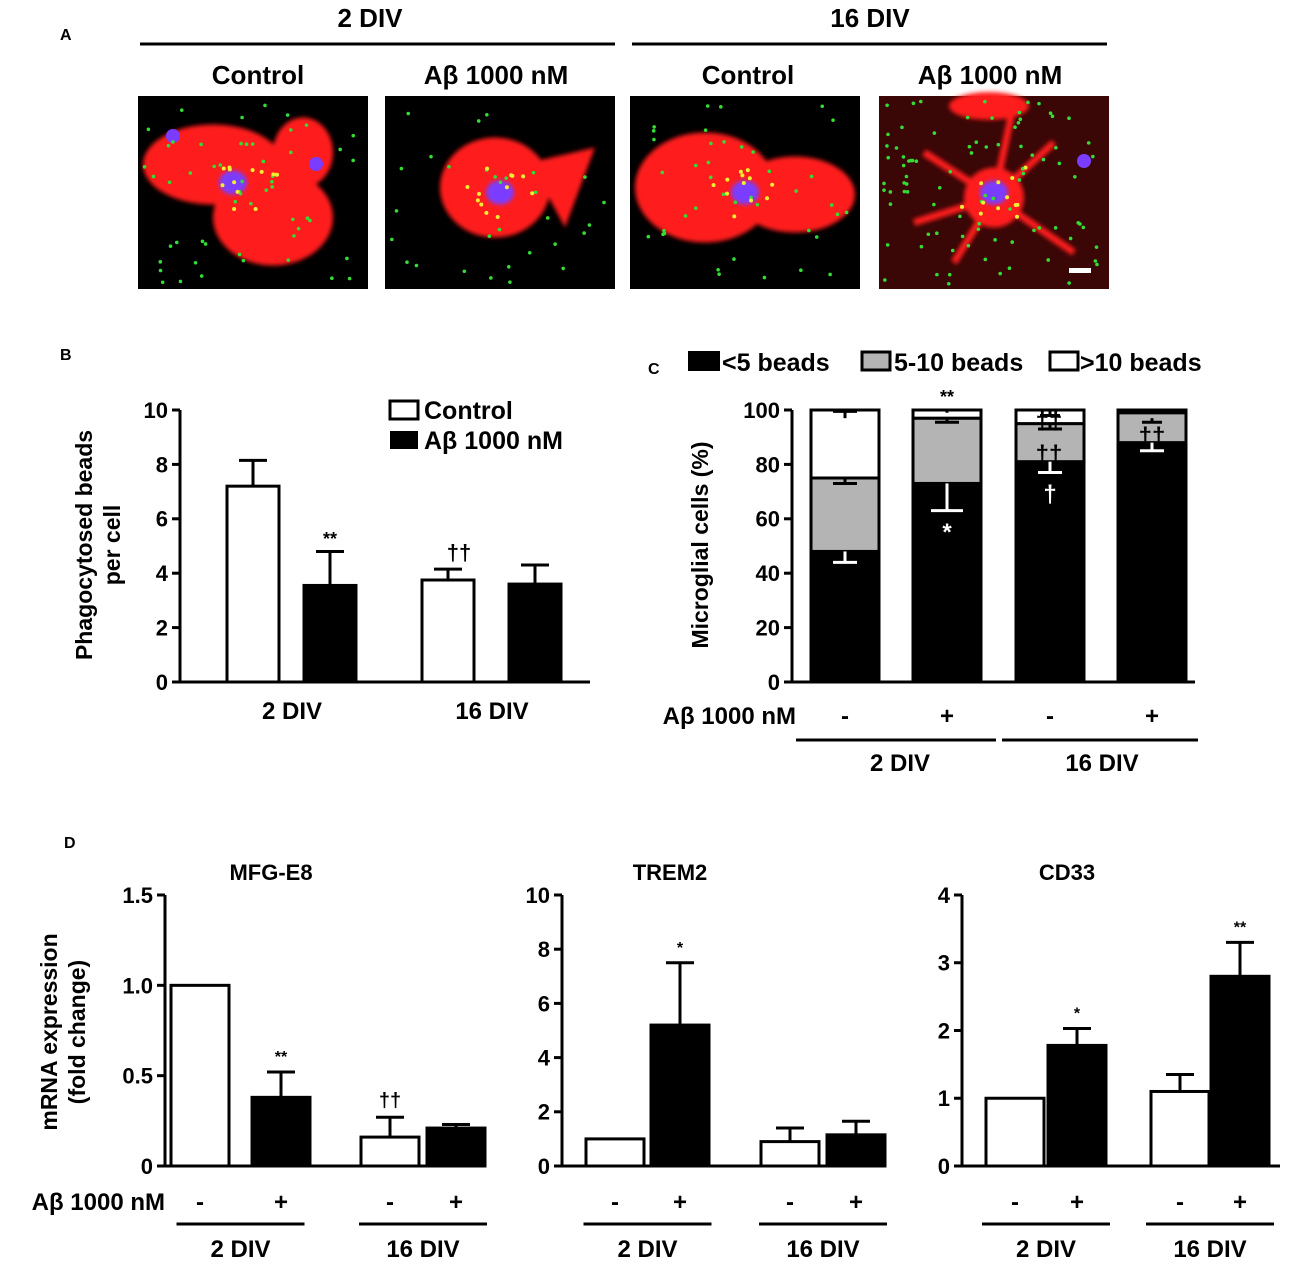 This screenshot has height=1268, width=1300. Describe the element at coordinates (162, 682) in the screenshot. I see `y-tick-label: 0` at that location.